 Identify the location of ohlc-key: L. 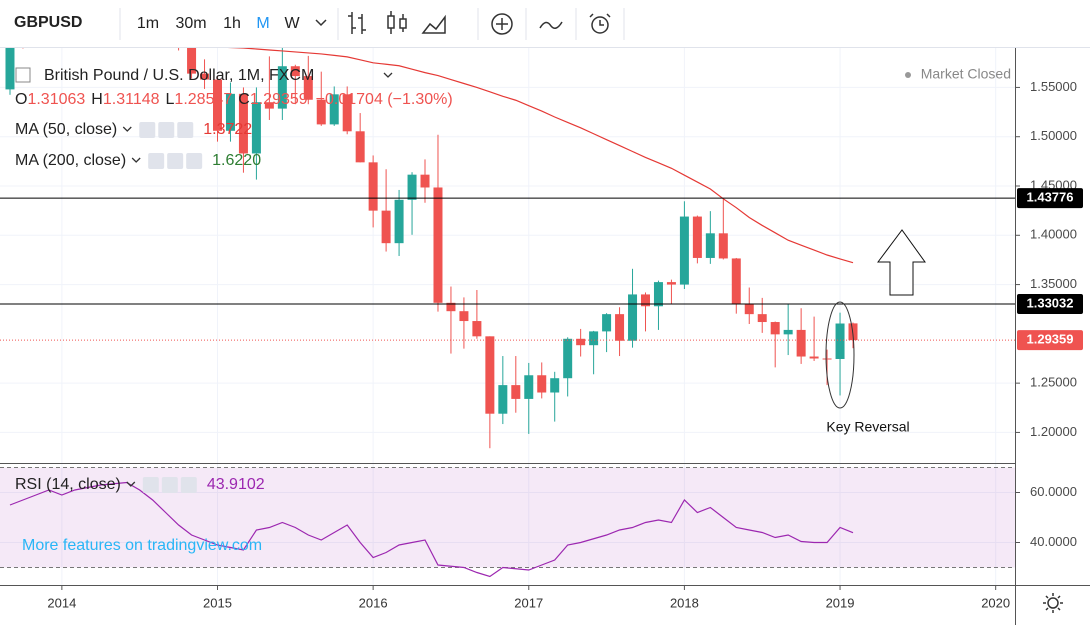
(170, 99).